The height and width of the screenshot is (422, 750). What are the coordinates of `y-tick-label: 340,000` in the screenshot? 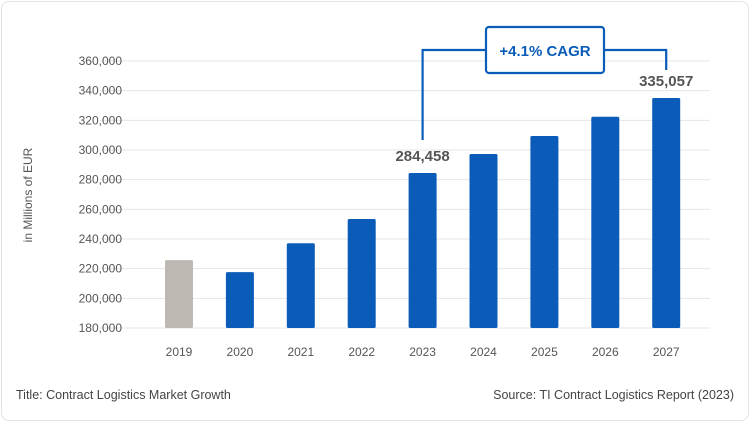 It's located at (101, 91).